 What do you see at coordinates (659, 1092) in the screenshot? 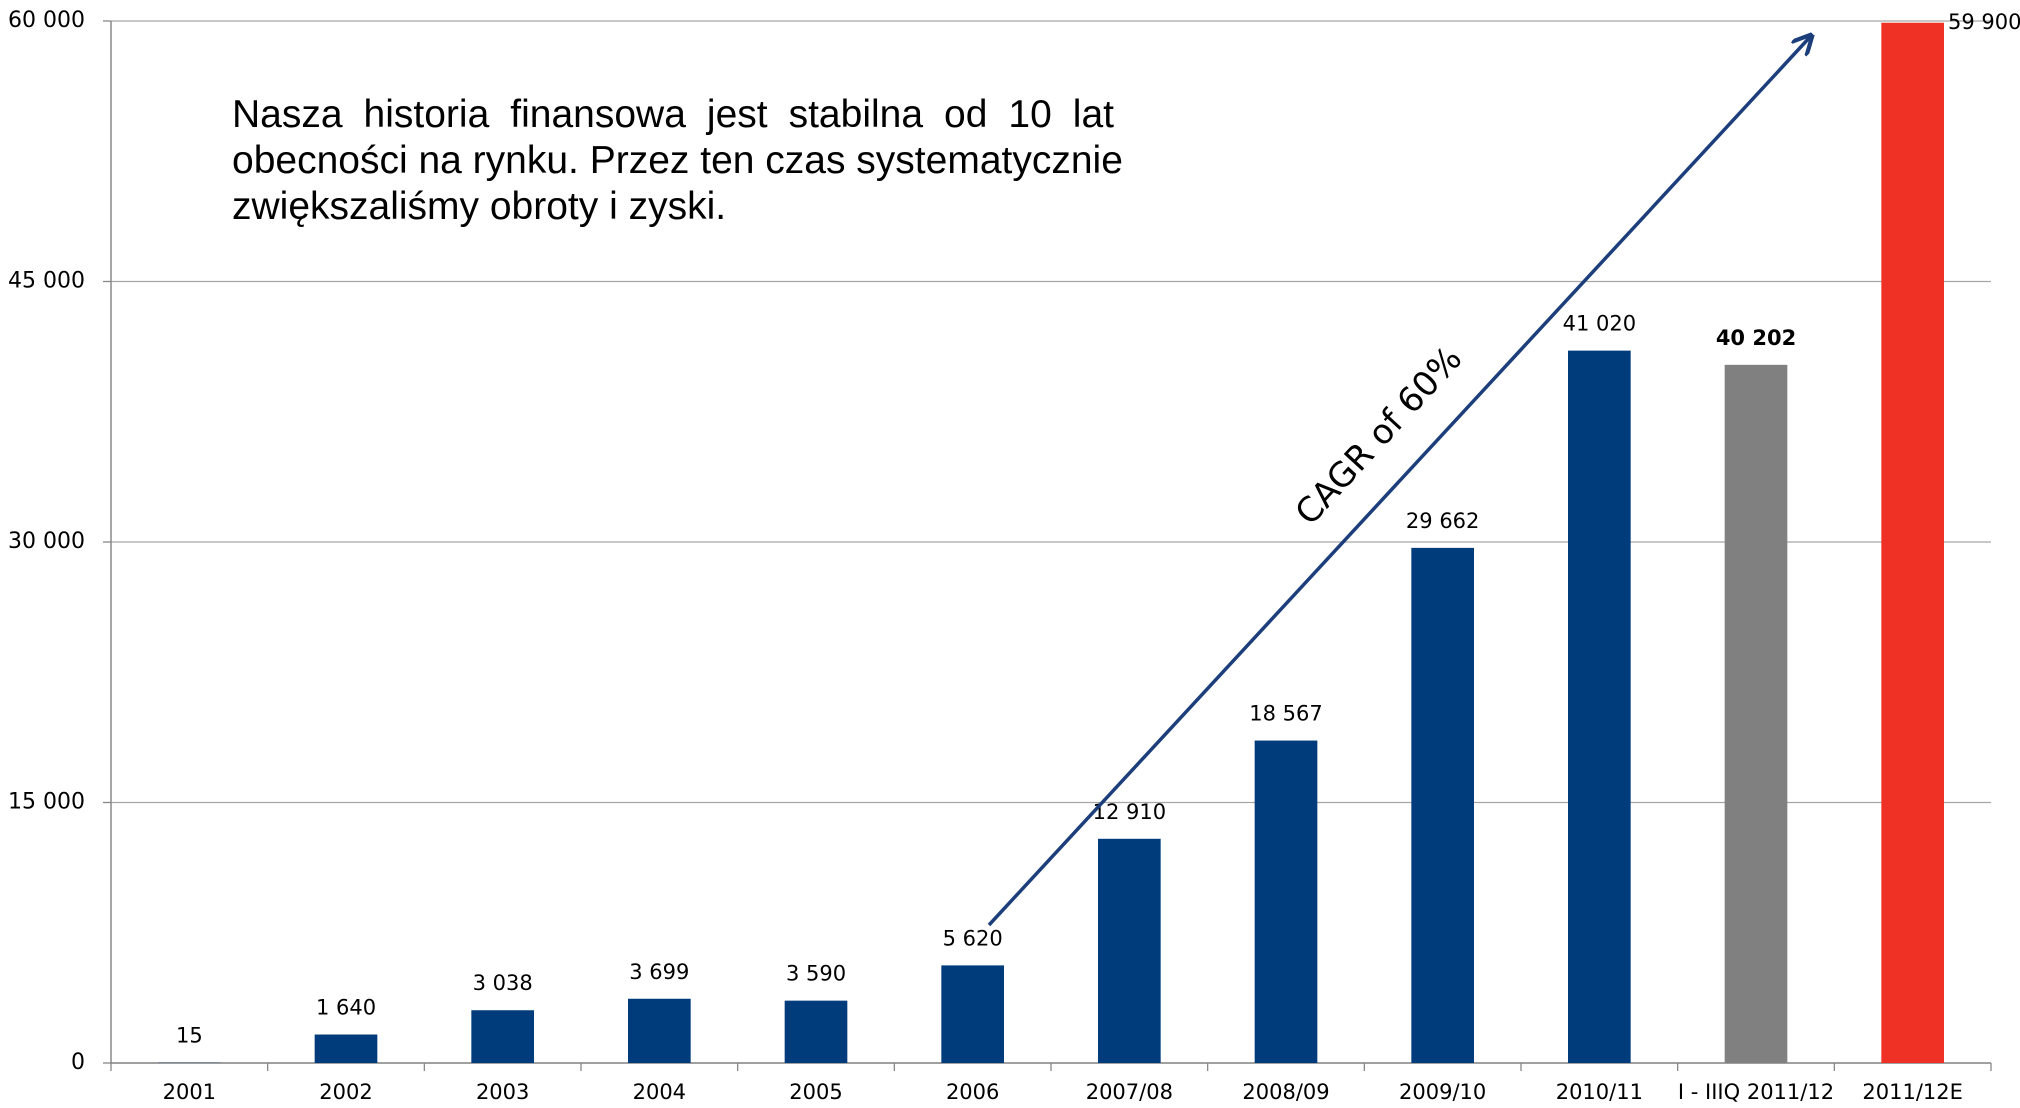
I see `x-tick-label: 2004` at bounding box center [659, 1092].